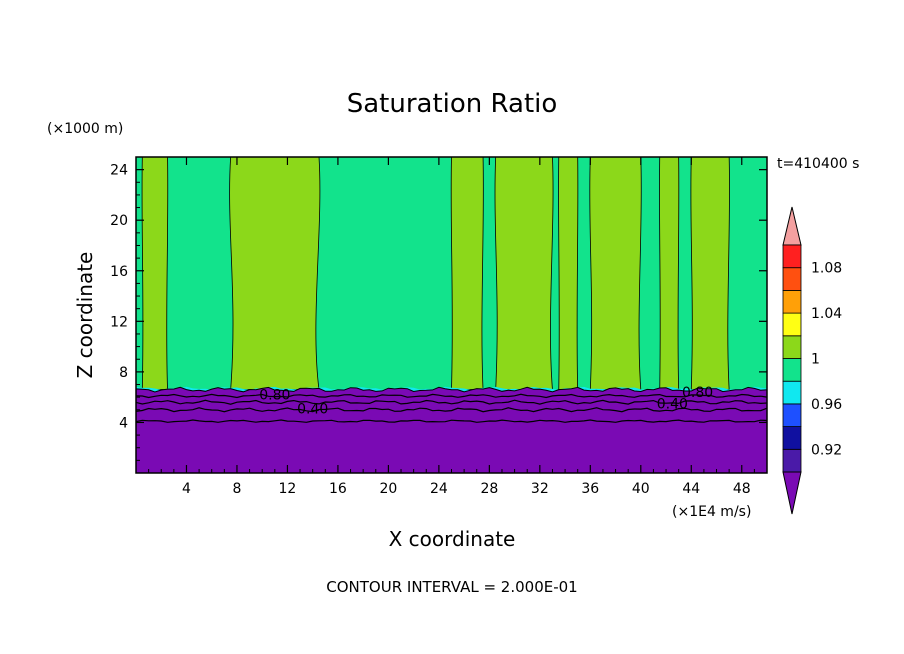 This screenshot has height=654, width=904. Describe the element at coordinates (119, 221) in the screenshot. I see `y-tick-label: 20` at that location.